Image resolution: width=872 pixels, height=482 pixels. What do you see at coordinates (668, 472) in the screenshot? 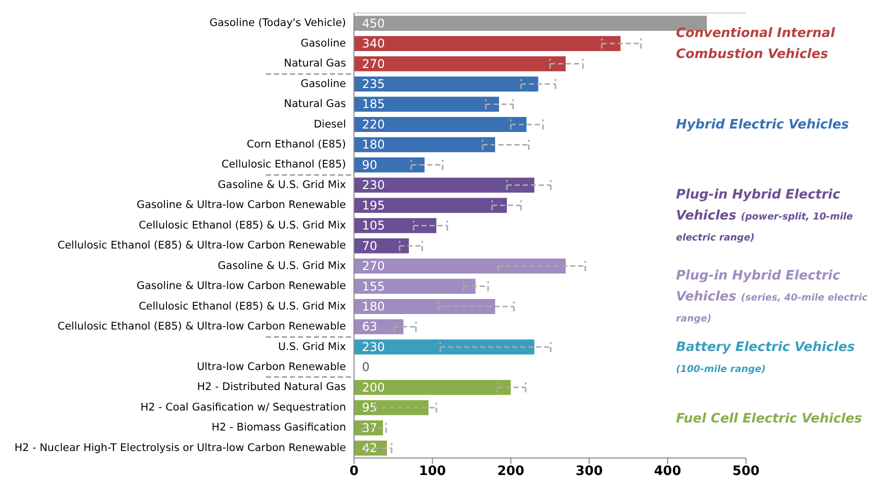
I see `x-tick-label: 400` at bounding box center [668, 472].